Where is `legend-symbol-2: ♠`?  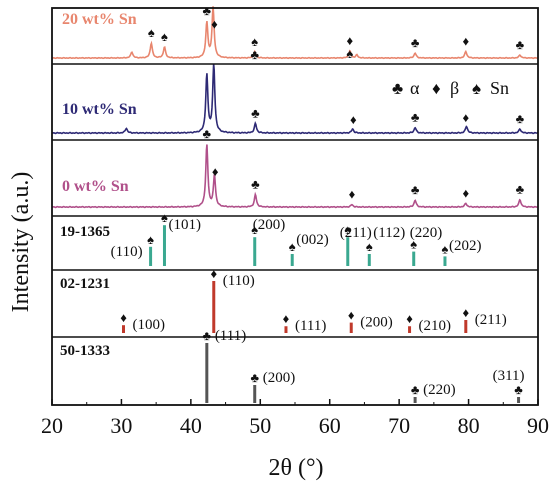 legend-symbol-2: ♠ is located at coordinates (476, 88).